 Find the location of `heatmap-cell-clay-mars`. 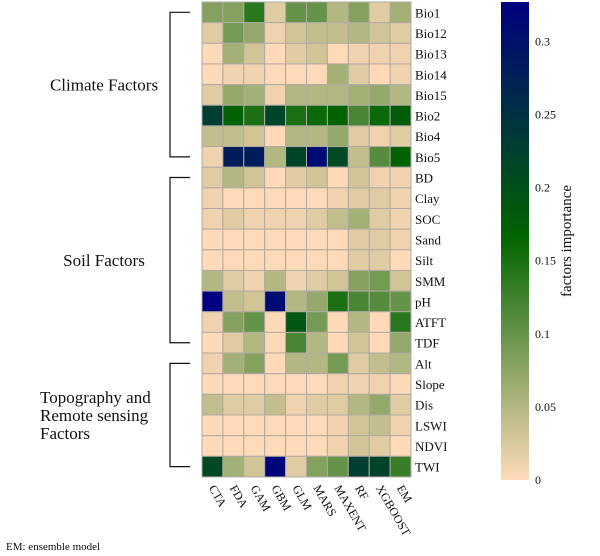

heatmap-cell-clay-mars is located at coordinates (317, 198).